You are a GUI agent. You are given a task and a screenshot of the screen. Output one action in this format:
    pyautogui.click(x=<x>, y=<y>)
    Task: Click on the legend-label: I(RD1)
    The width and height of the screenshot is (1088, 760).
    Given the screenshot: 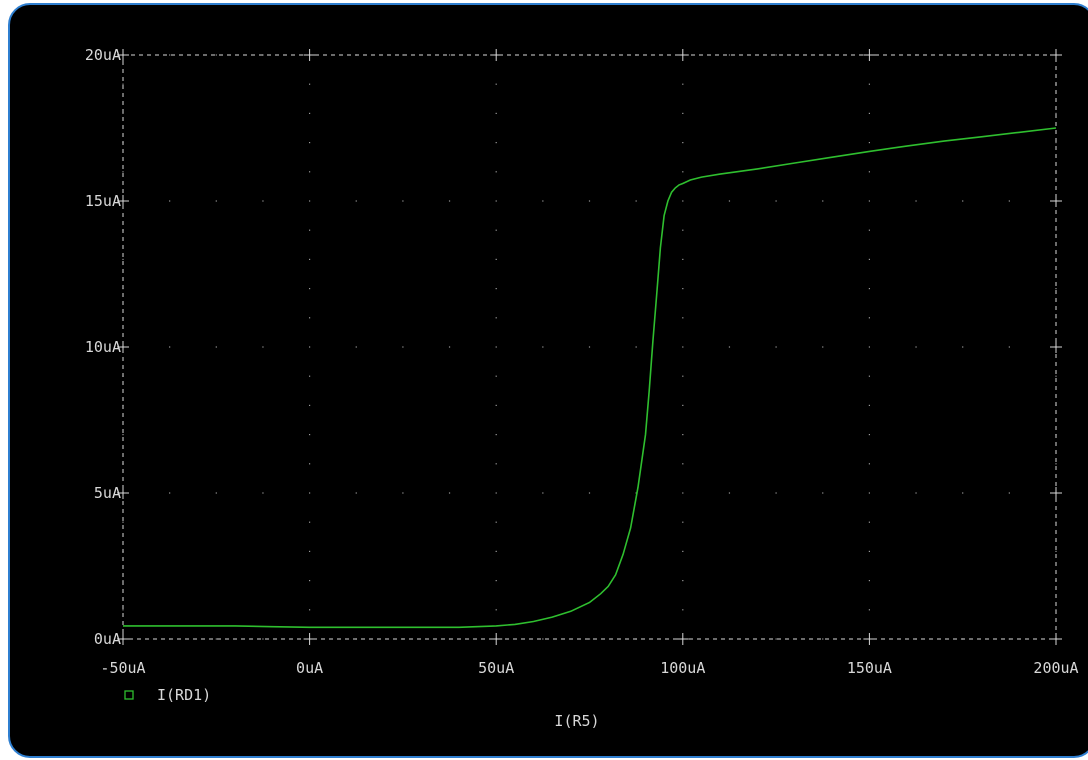 What is the action you would take?
    pyautogui.click(x=184, y=695)
    